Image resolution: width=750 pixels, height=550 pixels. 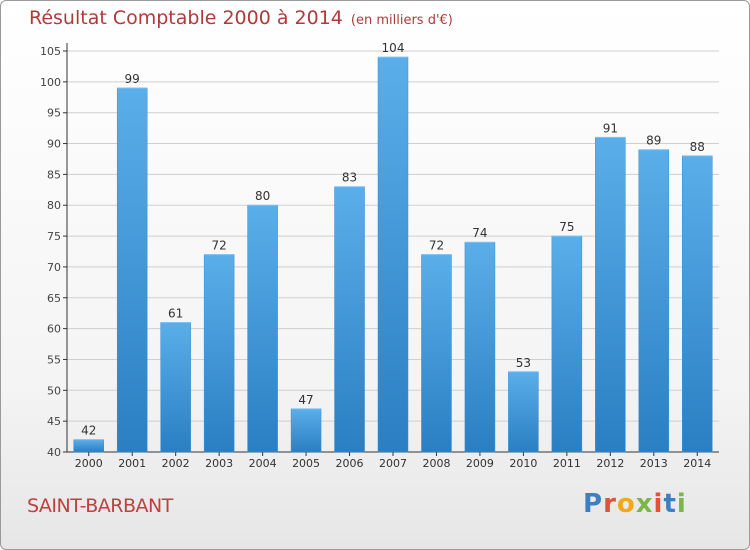 I want to click on data-label: 61, so click(x=175, y=313).